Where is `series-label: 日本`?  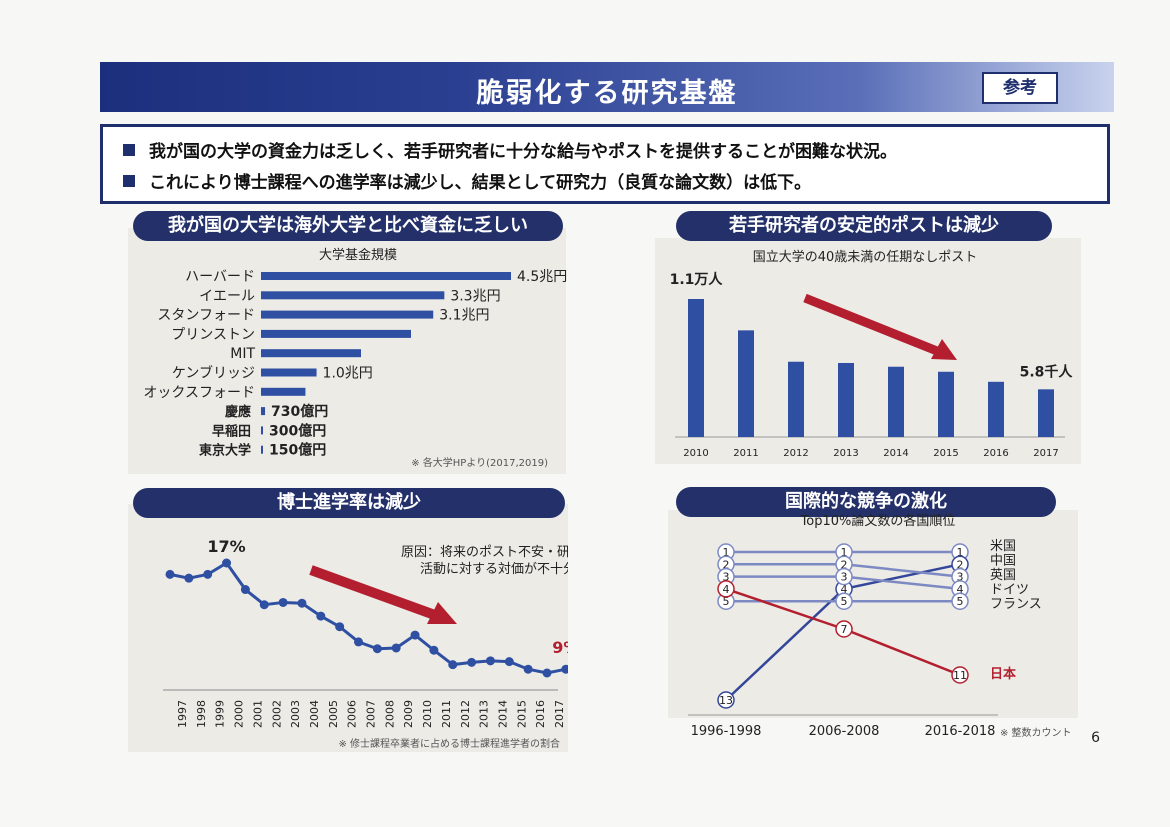
series-label: 日本 is located at coordinates (1003, 674).